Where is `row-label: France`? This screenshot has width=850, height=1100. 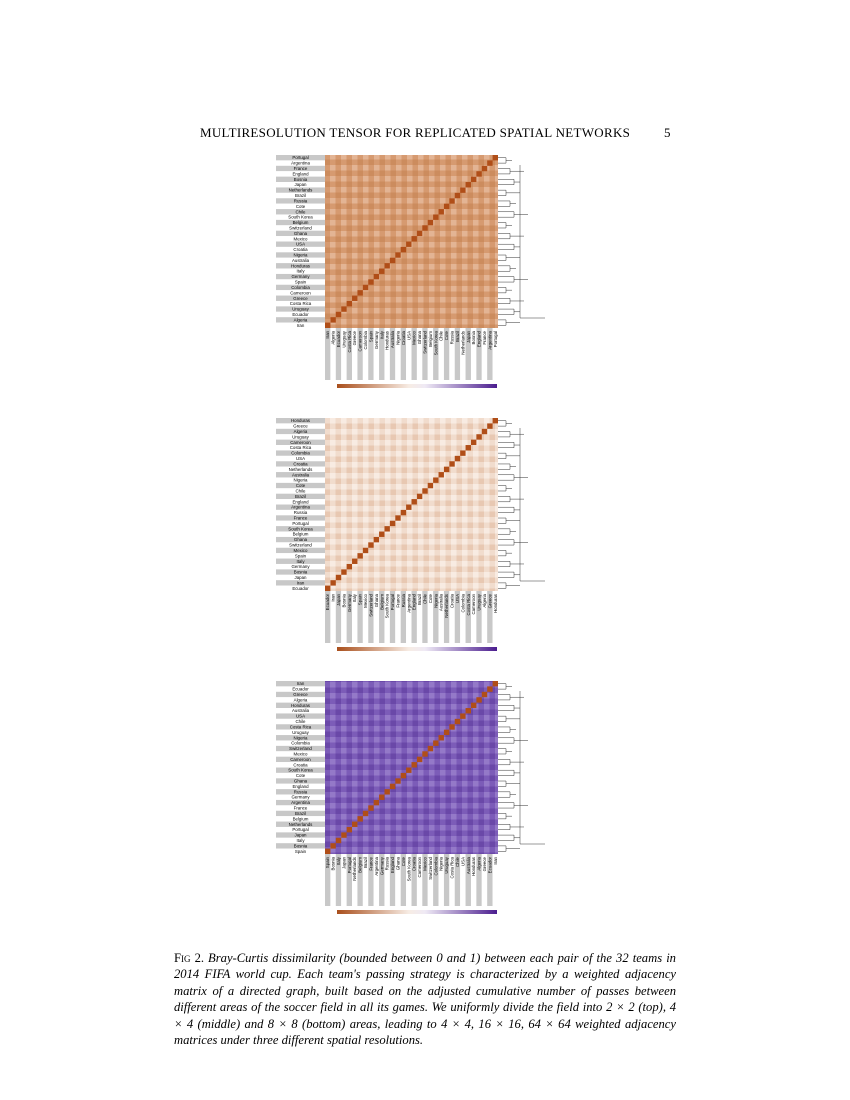
row-label: France is located at coordinates (301, 518).